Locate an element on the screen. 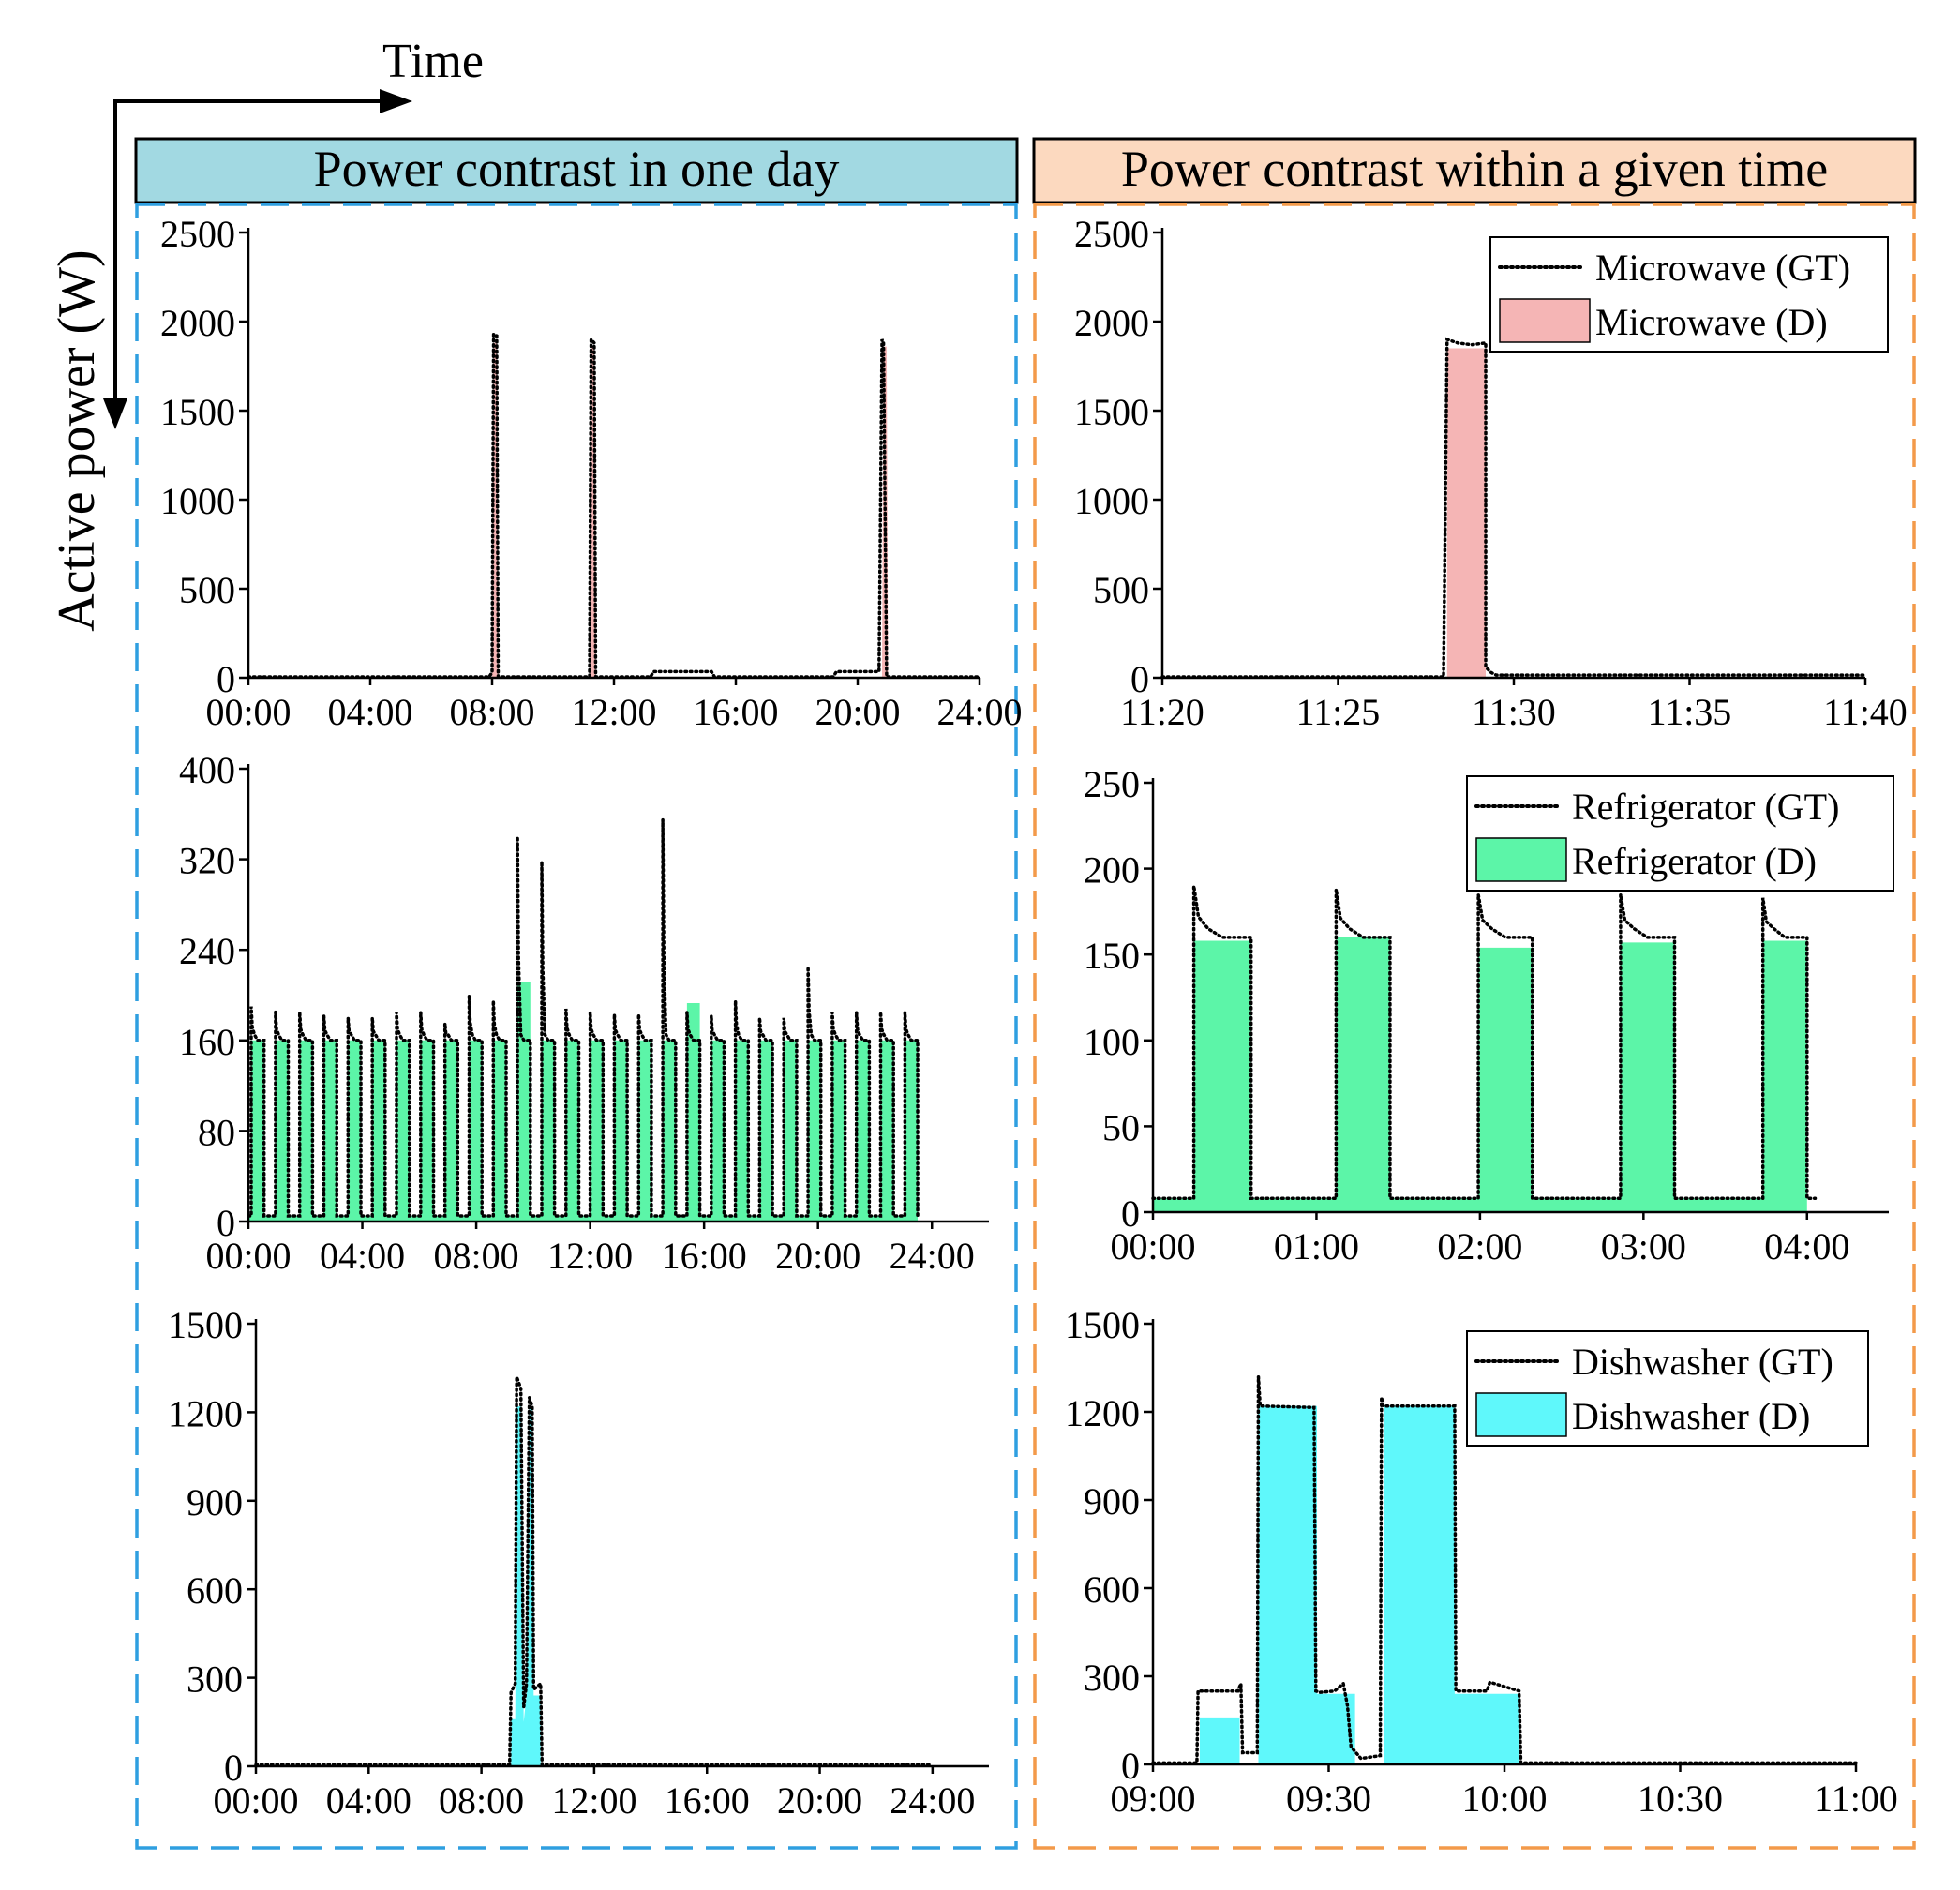  legend-gt-label: Dishwasher (GT) is located at coordinates (1703, 1362).